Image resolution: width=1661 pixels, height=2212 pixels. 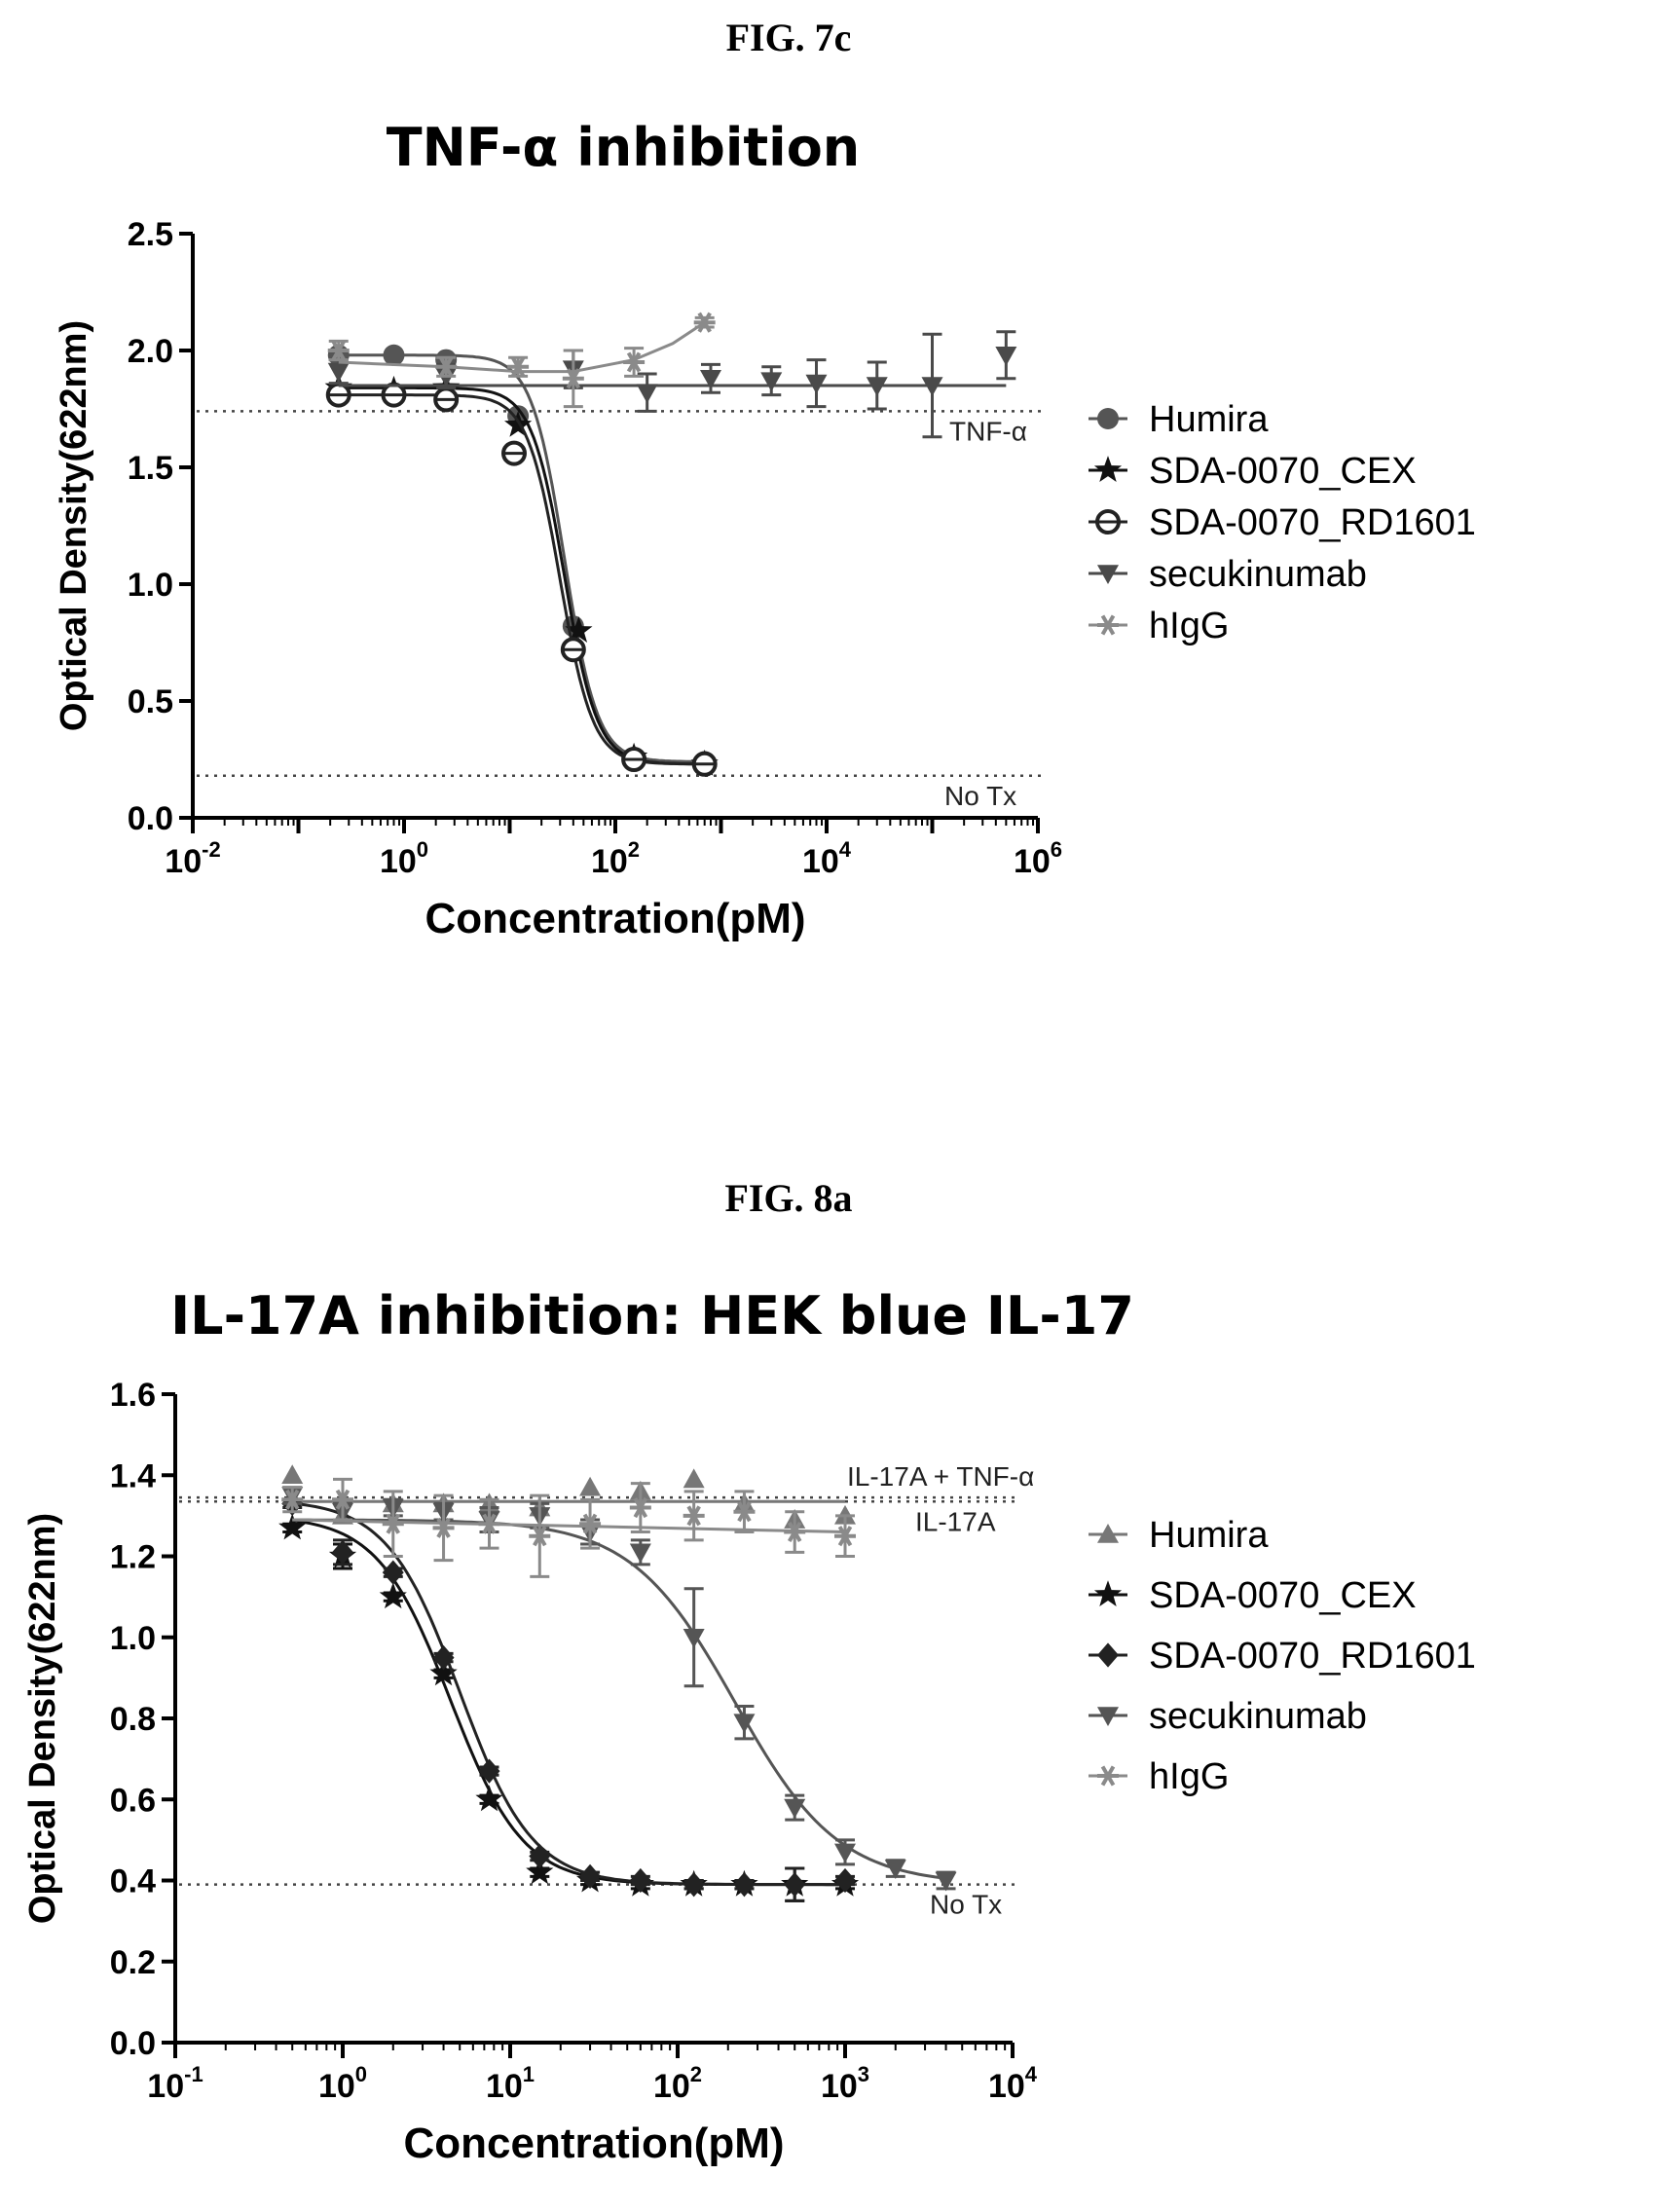 I want to click on x-tick-label: 10², so click(x=616, y=858).